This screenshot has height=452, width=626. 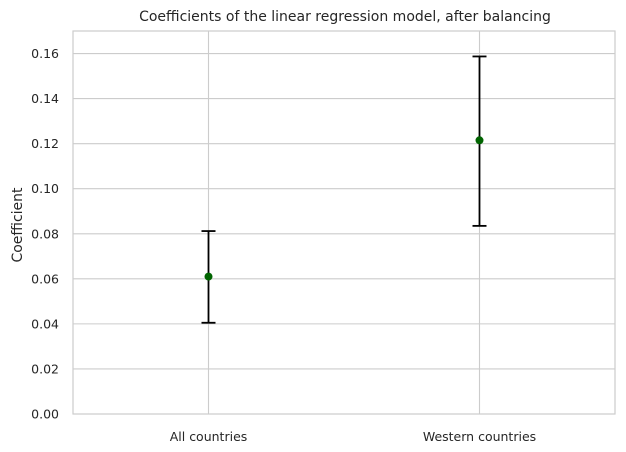 What do you see at coordinates (45, 98) in the screenshot?
I see `y-tick-label: 0.14` at bounding box center [45, 98].